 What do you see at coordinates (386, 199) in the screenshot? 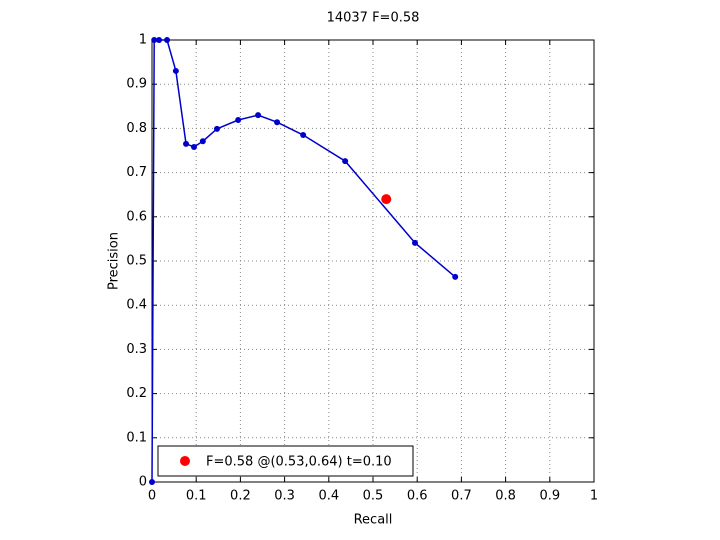
I see `highlight-point` at bounding box center [386, 199].